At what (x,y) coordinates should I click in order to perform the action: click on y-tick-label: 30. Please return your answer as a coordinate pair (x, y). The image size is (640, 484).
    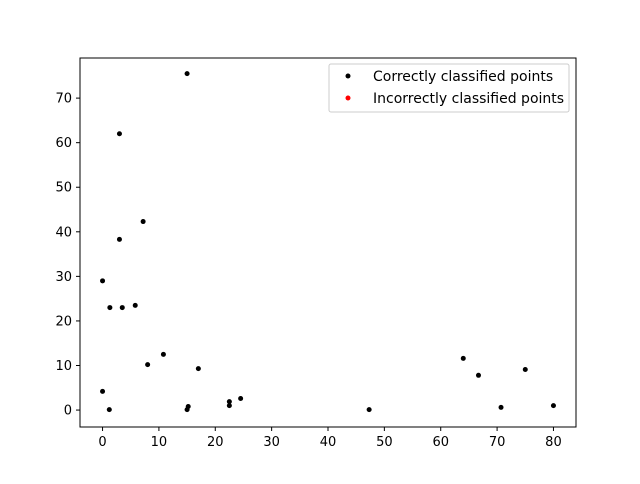
    Looking at the image, I should click on (63, 277).